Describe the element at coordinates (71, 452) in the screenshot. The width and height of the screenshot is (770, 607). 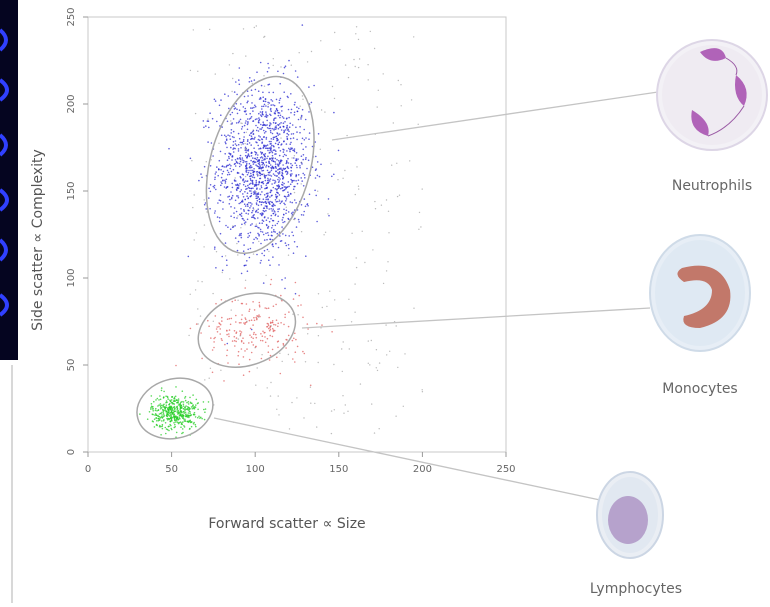
I see `y-tick-label: 0` at that location.